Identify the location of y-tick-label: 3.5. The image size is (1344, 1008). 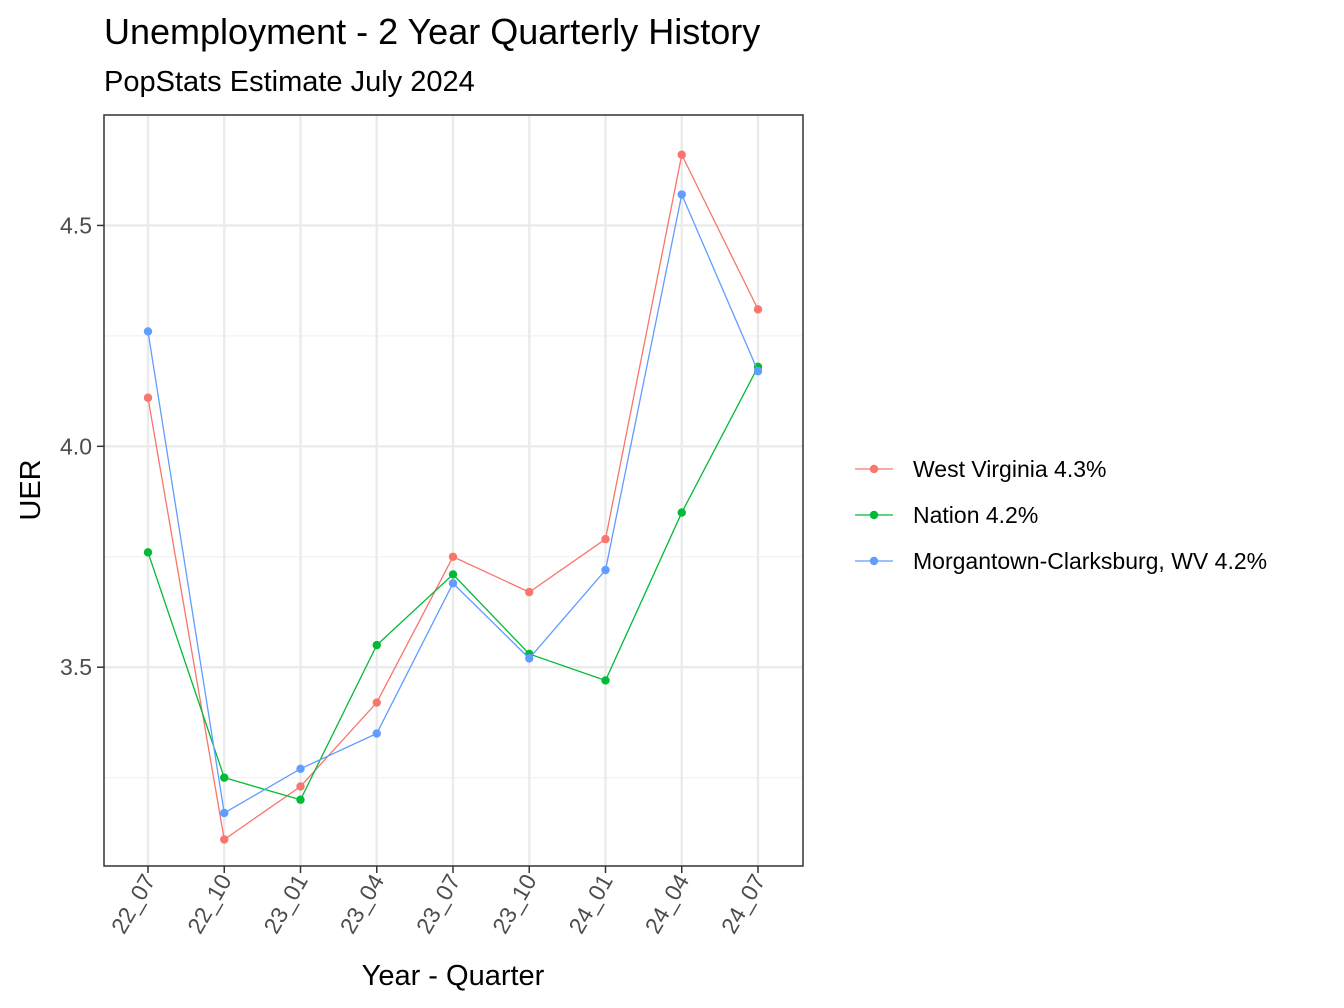
(76, 667).